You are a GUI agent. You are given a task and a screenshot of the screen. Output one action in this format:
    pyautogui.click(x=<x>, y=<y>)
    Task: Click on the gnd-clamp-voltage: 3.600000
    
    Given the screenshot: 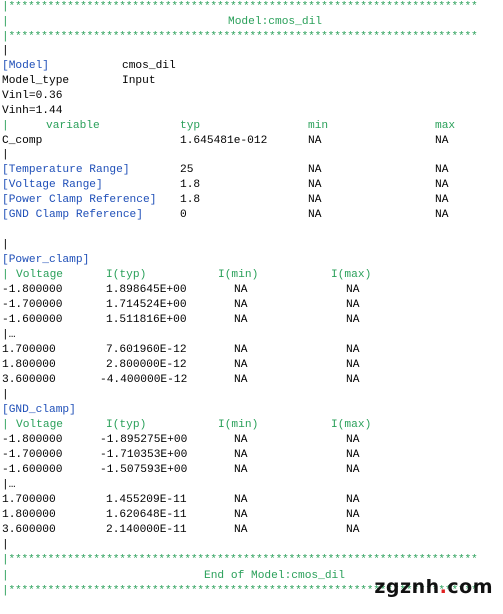 What is the action you would take?
    pyautogui.click(x=29, y=530)
    